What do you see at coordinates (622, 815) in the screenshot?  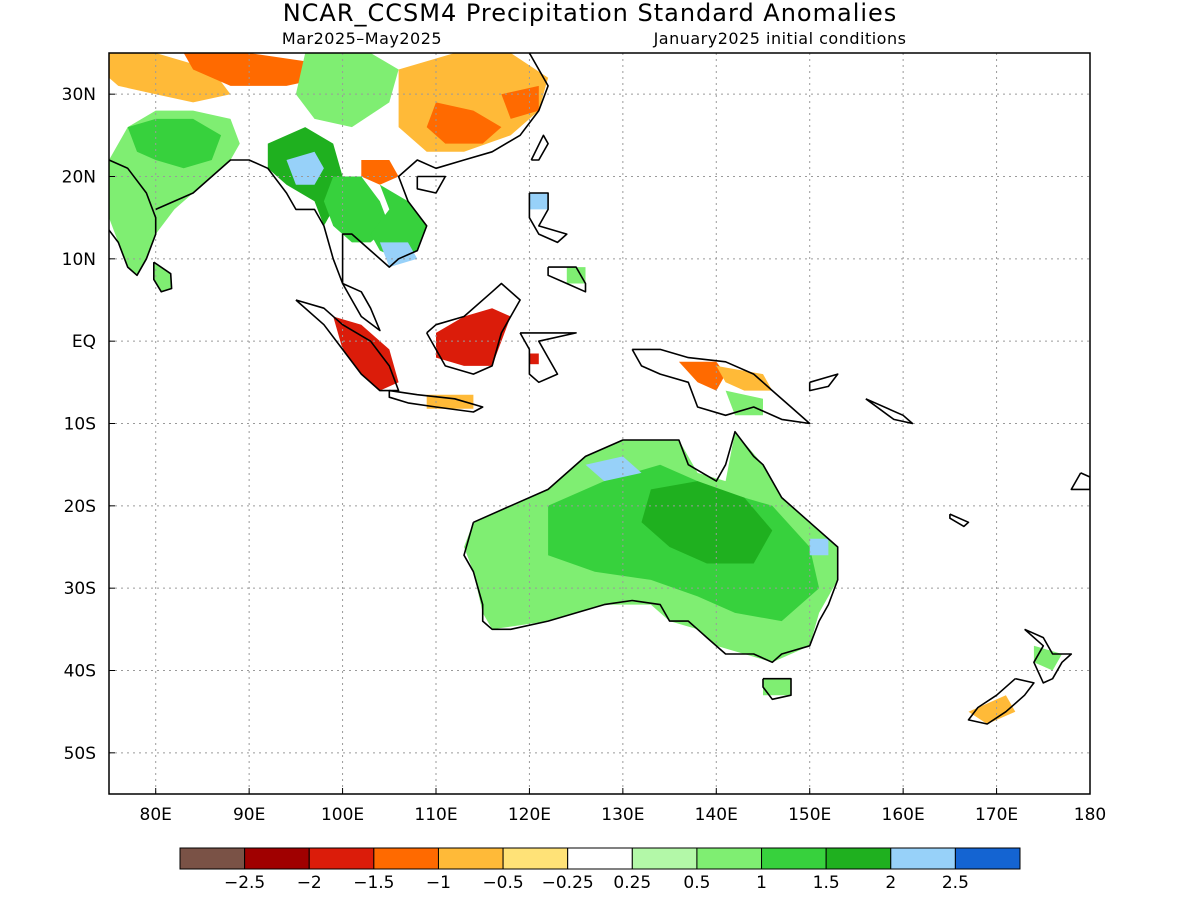 I see `lon-tick-label: 130E` at bounding box center [622, 815].